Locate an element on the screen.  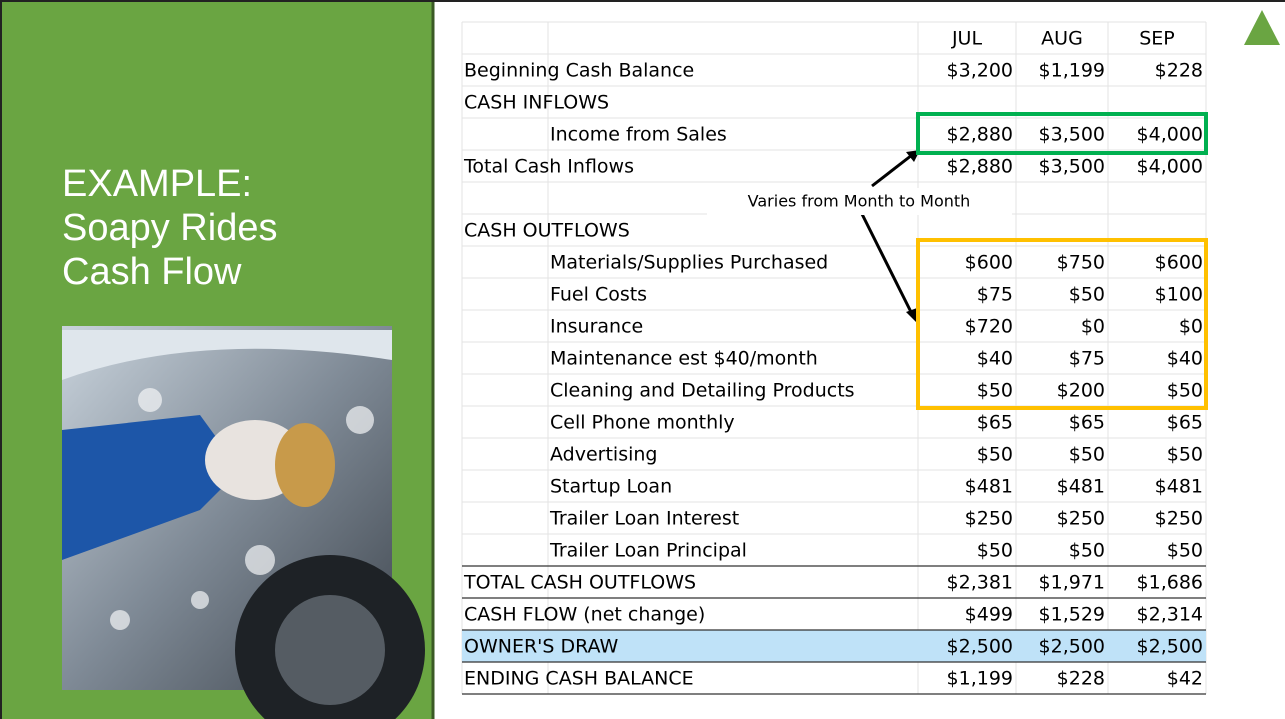
column-header: SEP is located at coordinates (1157, 39).